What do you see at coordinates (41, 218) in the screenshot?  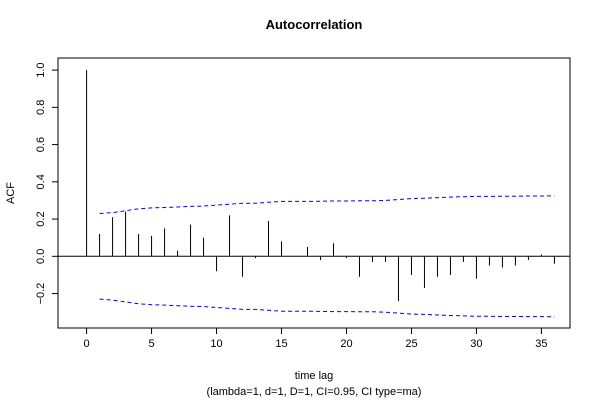 I see `y-tick-label: 0.2` at bounding box center [41, 218].